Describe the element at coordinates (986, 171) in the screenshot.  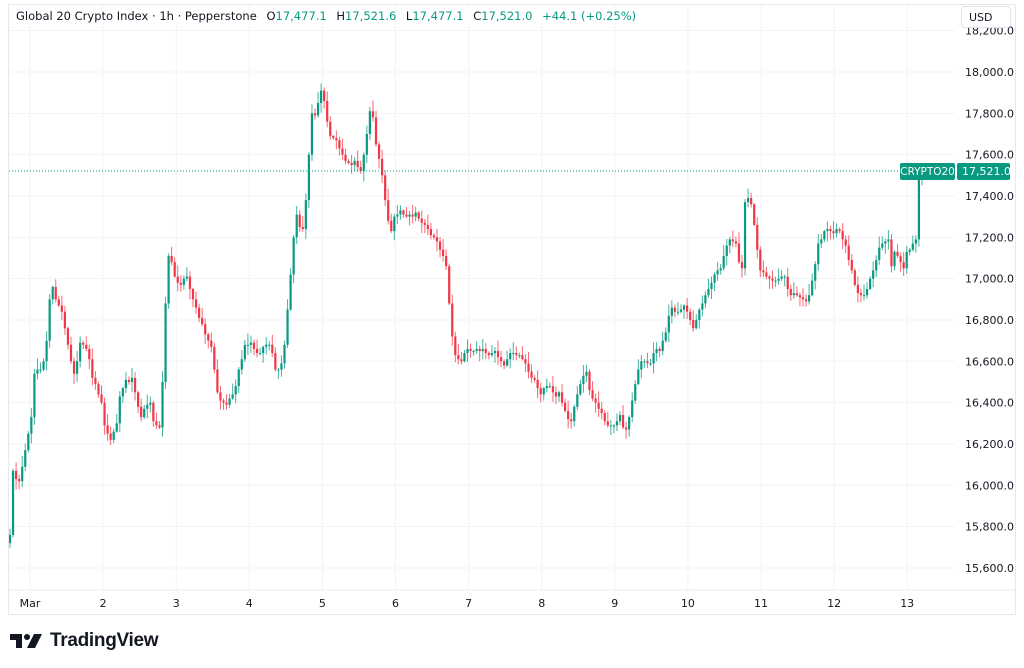
I see `last-price-label: 17,521.0` at that location.